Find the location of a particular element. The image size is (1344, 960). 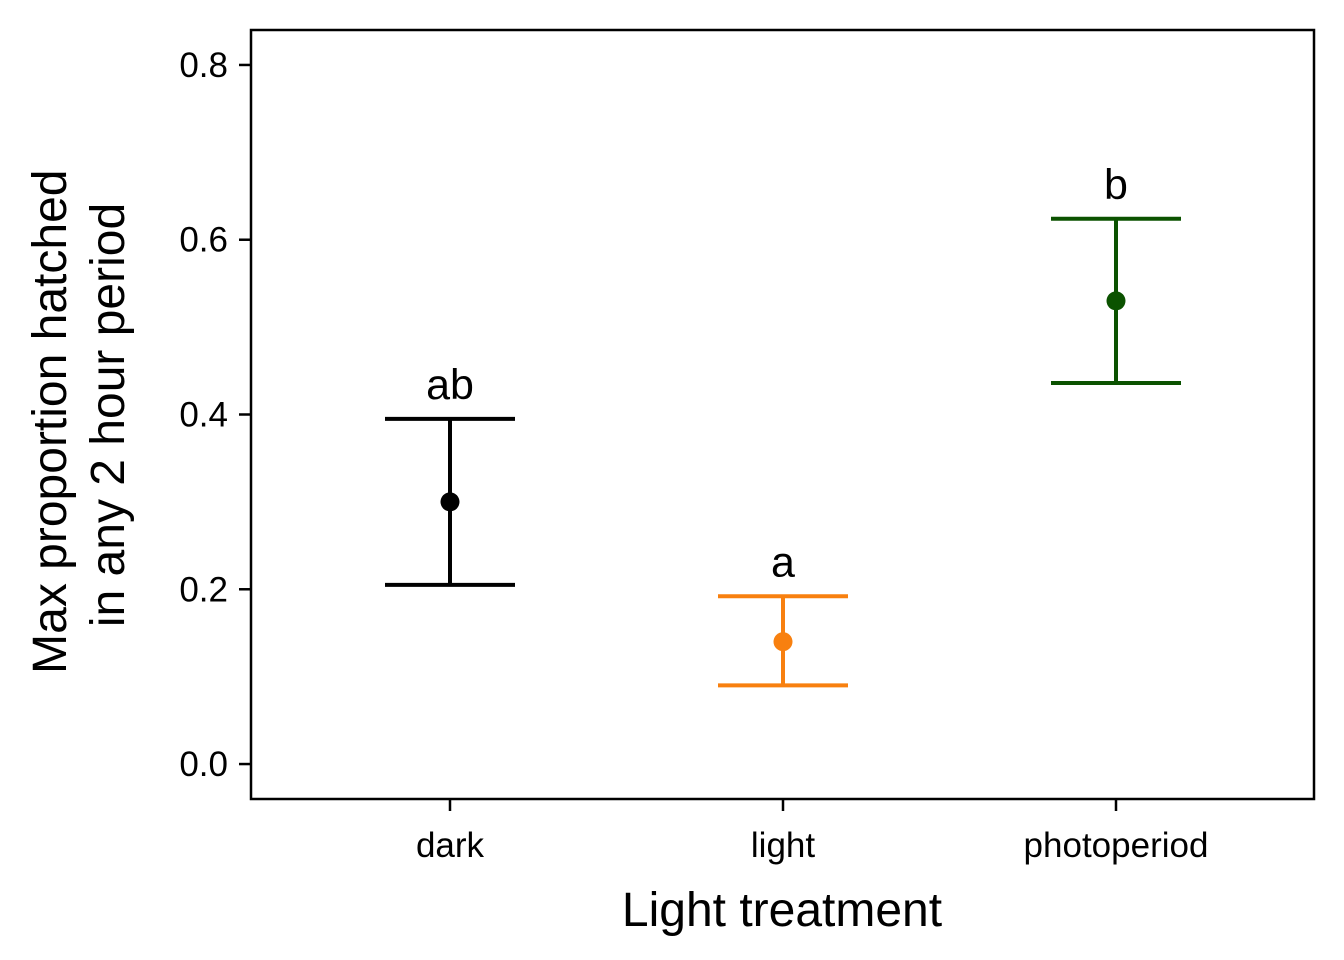

y-tick-label: 0.0 is located at coordinates (203, 764).